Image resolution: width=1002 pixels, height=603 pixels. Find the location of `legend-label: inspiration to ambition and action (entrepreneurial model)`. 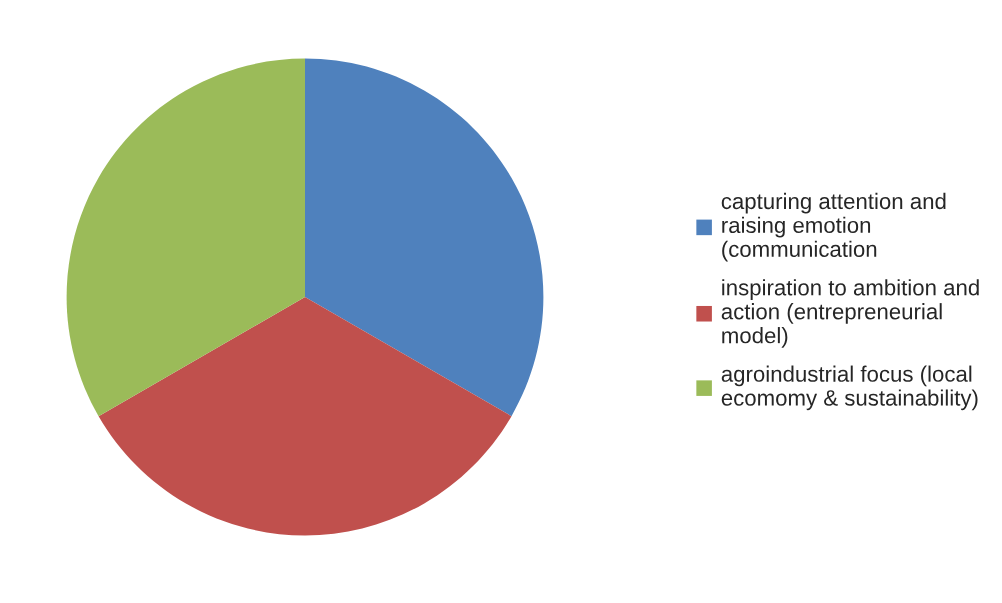

legend-label: inspiration to ambition and action (entrepreneurial model) is located at coordinates (850, 313).